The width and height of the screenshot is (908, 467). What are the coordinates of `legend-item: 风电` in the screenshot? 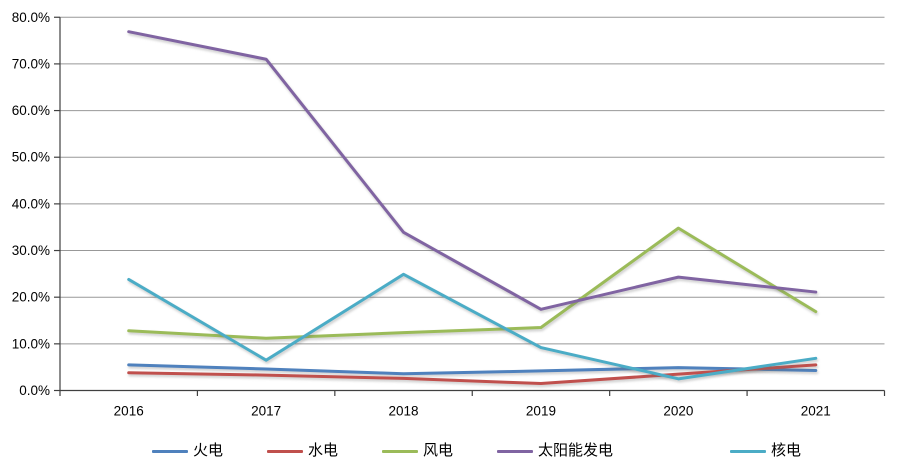 It's located at (417, 451).